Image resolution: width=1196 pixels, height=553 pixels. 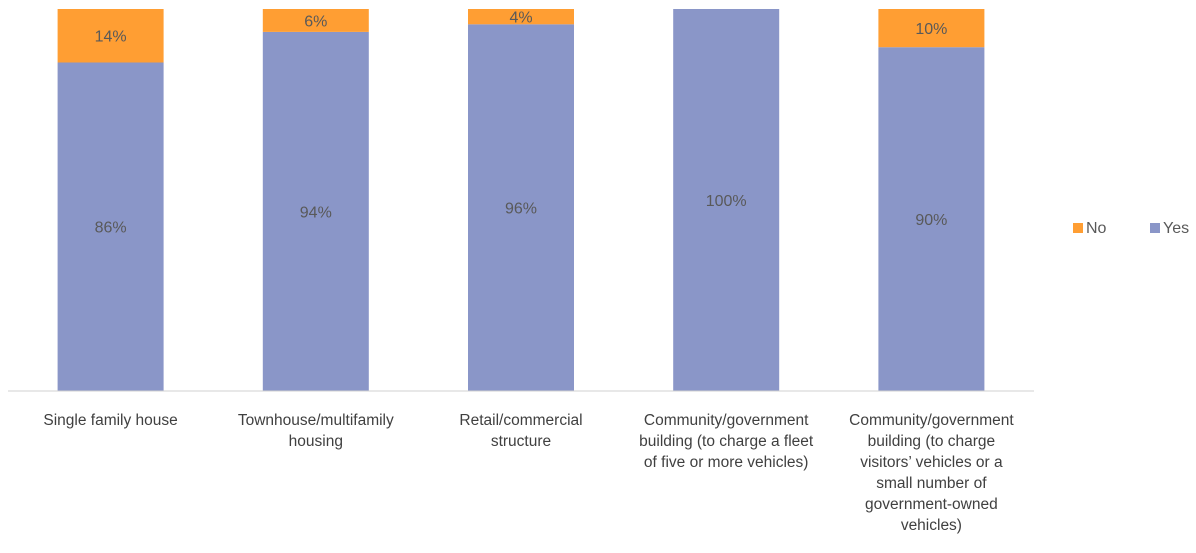 I want to click on data-label-yes-0: 86%, so click(x=111, y=228).